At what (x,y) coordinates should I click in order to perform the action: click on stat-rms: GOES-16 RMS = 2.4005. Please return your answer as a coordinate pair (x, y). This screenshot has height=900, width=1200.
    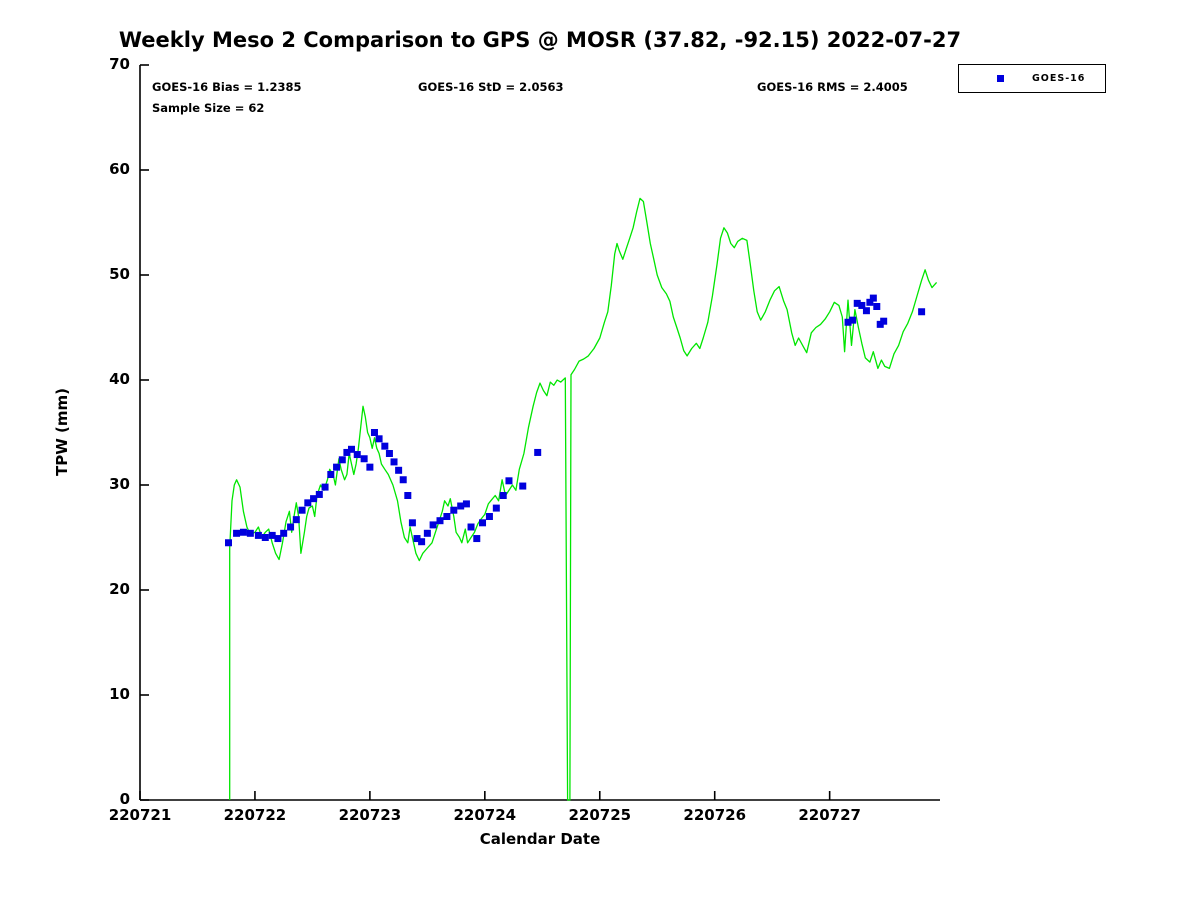
    Looking at the image, I should click on (832, 87).